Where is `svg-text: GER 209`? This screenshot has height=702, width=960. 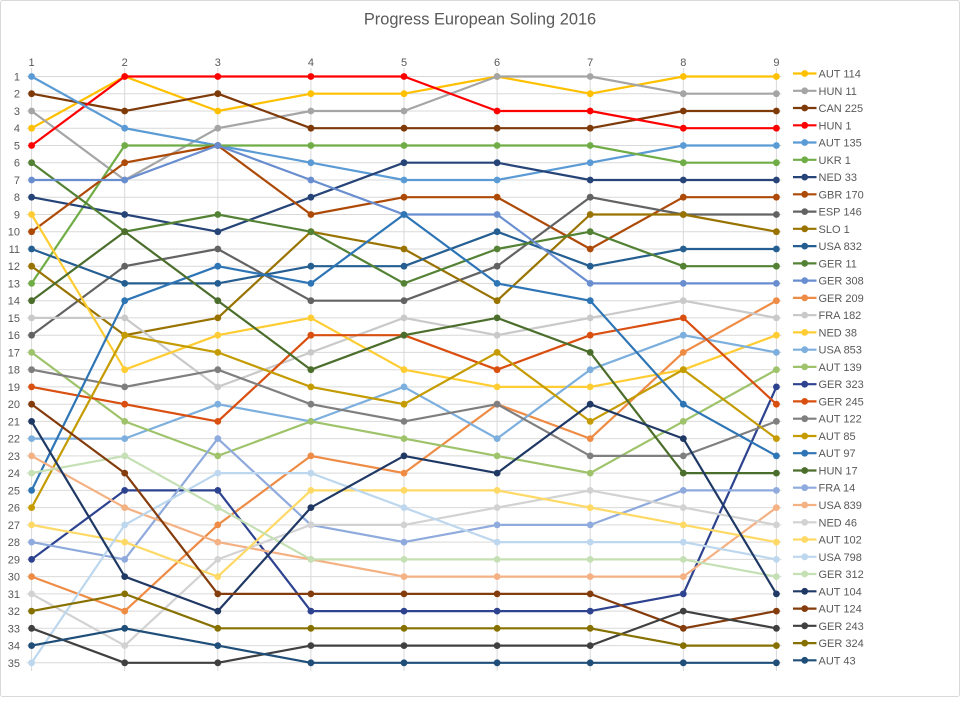 svg-text: GER 209 is located at coordinates (841, 299).